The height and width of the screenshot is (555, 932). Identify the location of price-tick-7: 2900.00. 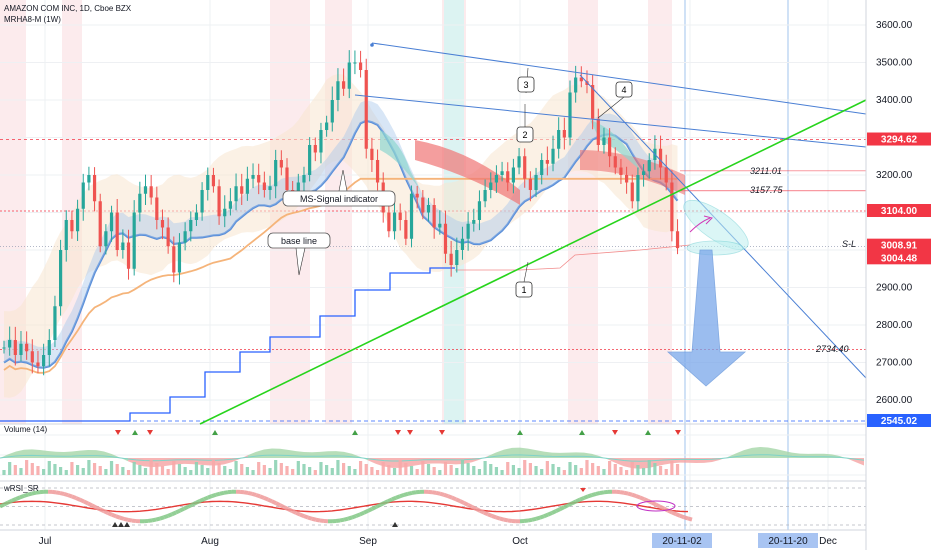
(894, 288).